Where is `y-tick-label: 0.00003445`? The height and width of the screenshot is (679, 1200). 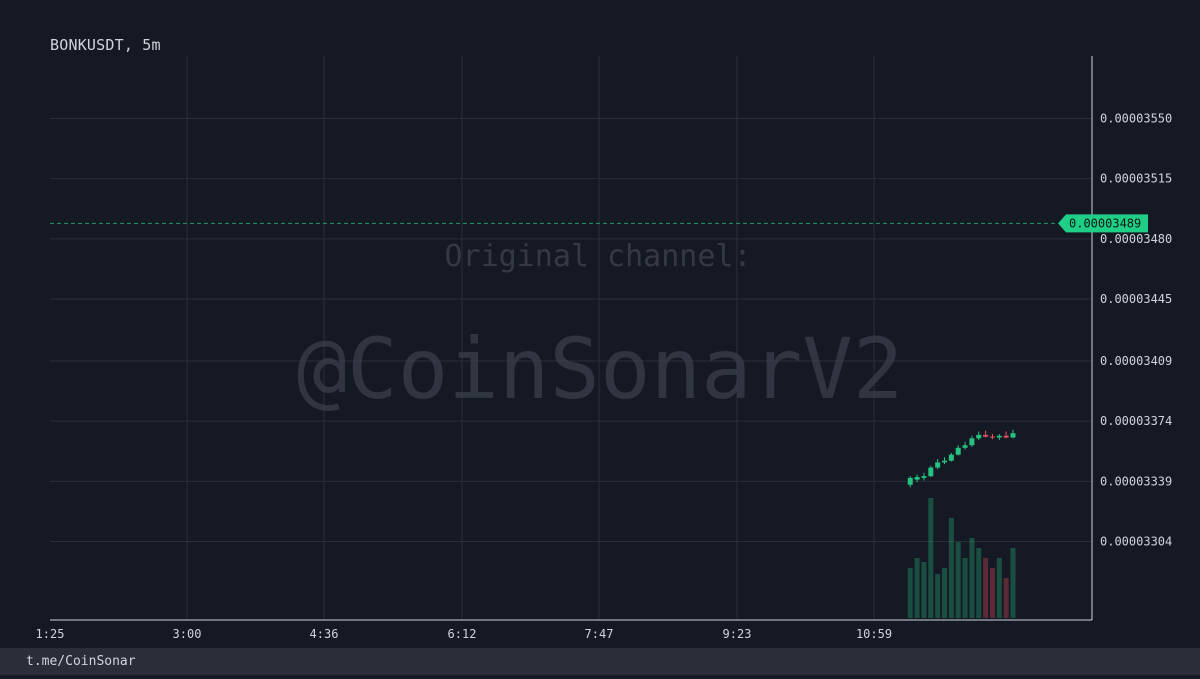 y-tick-label: 0.00003445 is located at coordinates (1136, 299).